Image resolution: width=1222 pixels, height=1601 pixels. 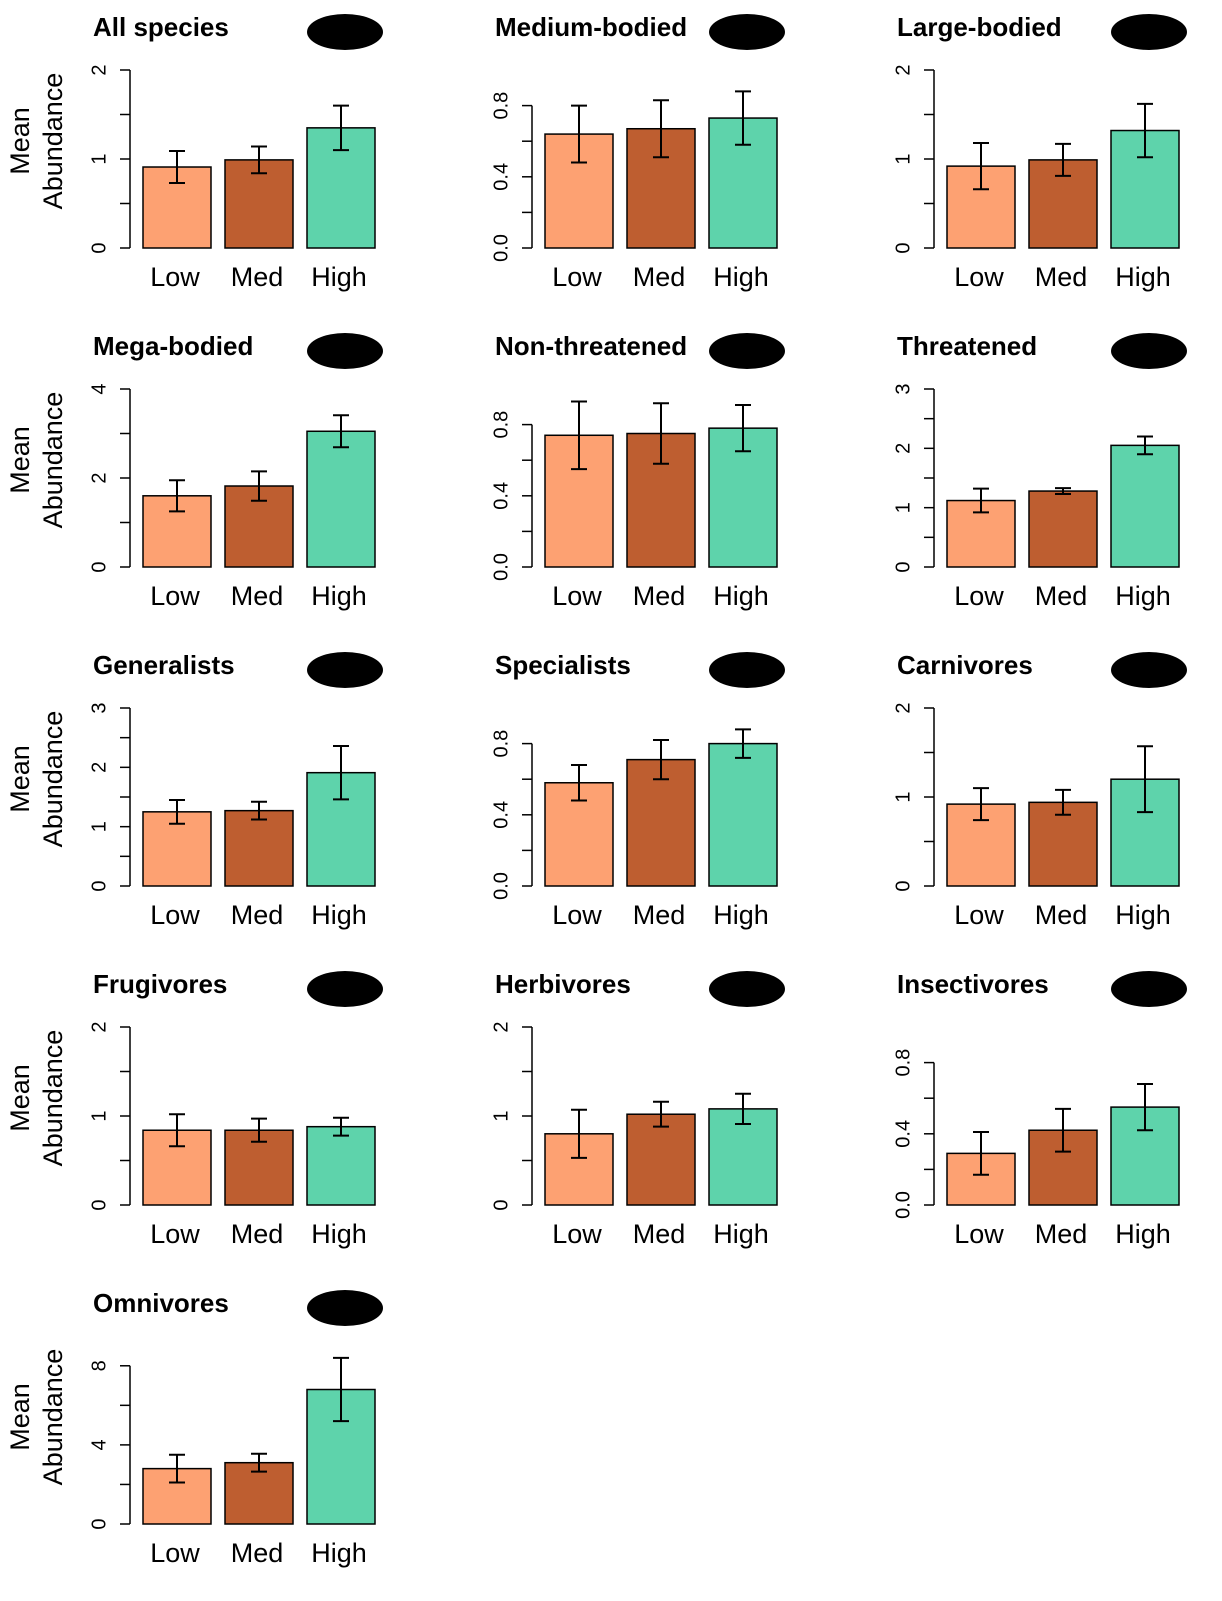 What do you see at coordinates (1039, 790) in the screenshot?
I see `panel: Carnivores 0 1 2 Low Med High` at bounding box center [1039, 790].